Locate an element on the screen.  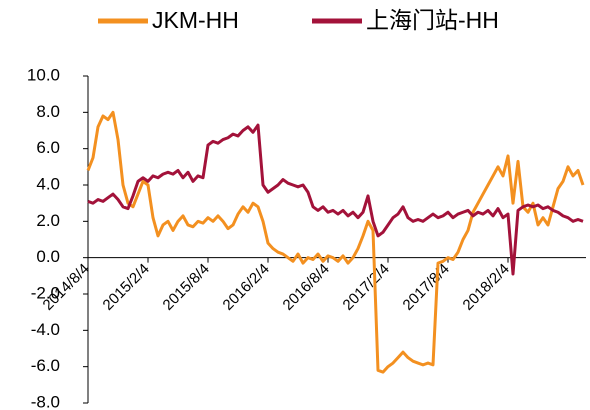
x-tick-label: 2016/2/4 is located at coordinates (246, 286).